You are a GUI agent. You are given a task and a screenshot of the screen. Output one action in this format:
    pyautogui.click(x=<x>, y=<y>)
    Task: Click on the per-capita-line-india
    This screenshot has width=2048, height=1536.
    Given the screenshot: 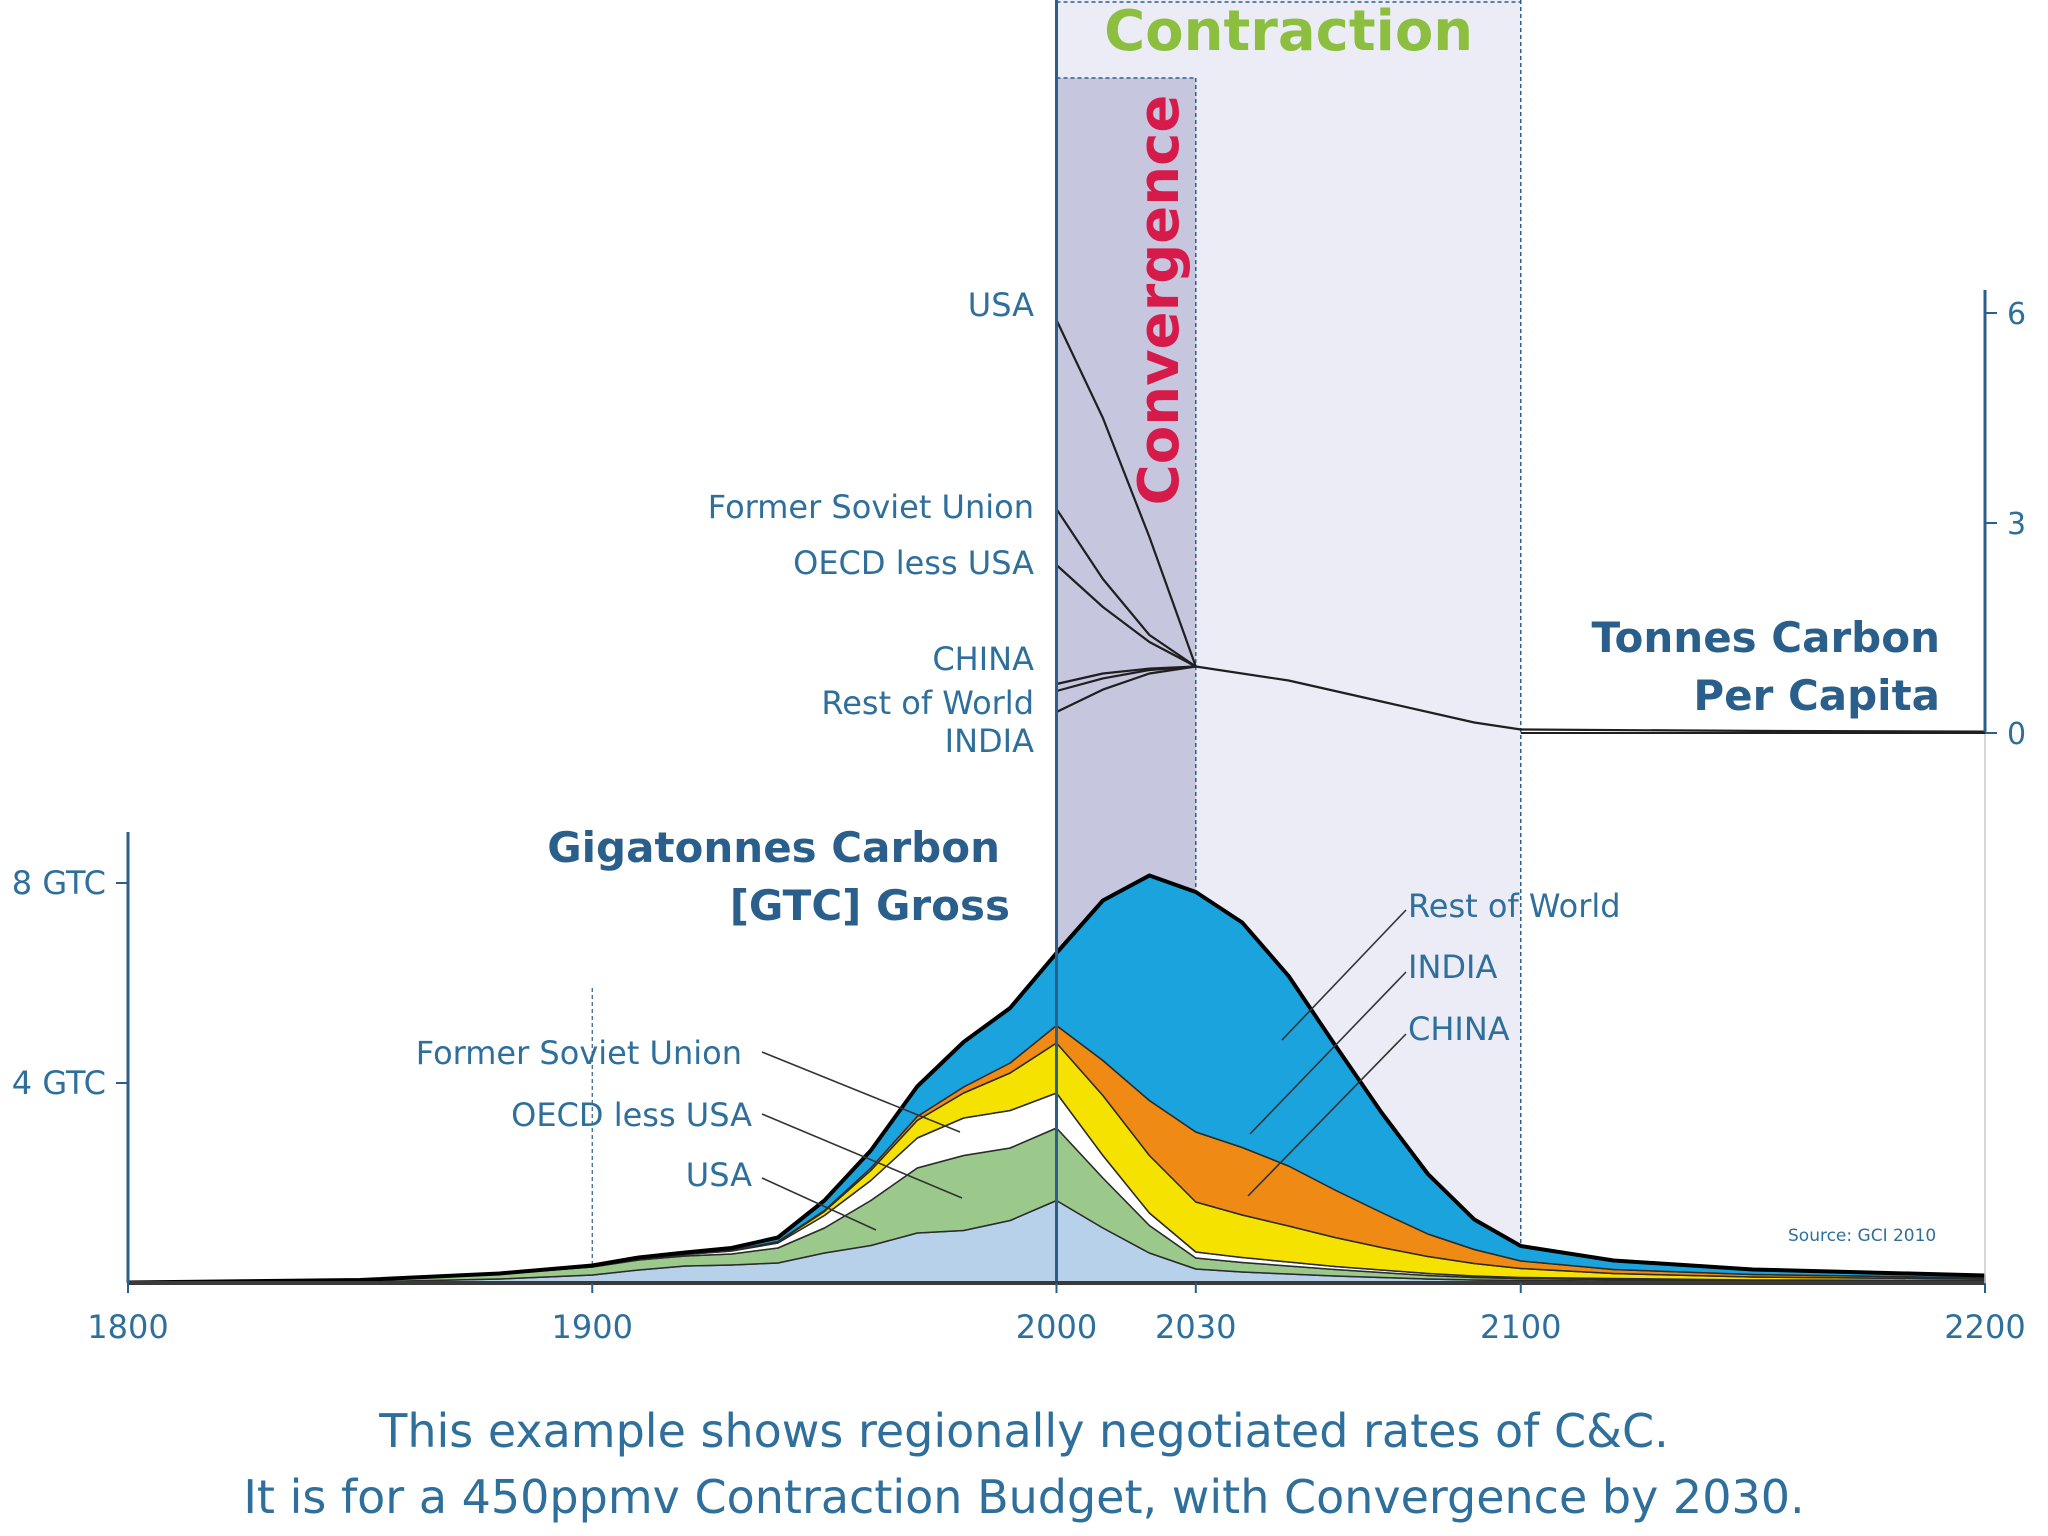 What is the action you would take?
    pyautogui.click(x=1126, y=689)
    